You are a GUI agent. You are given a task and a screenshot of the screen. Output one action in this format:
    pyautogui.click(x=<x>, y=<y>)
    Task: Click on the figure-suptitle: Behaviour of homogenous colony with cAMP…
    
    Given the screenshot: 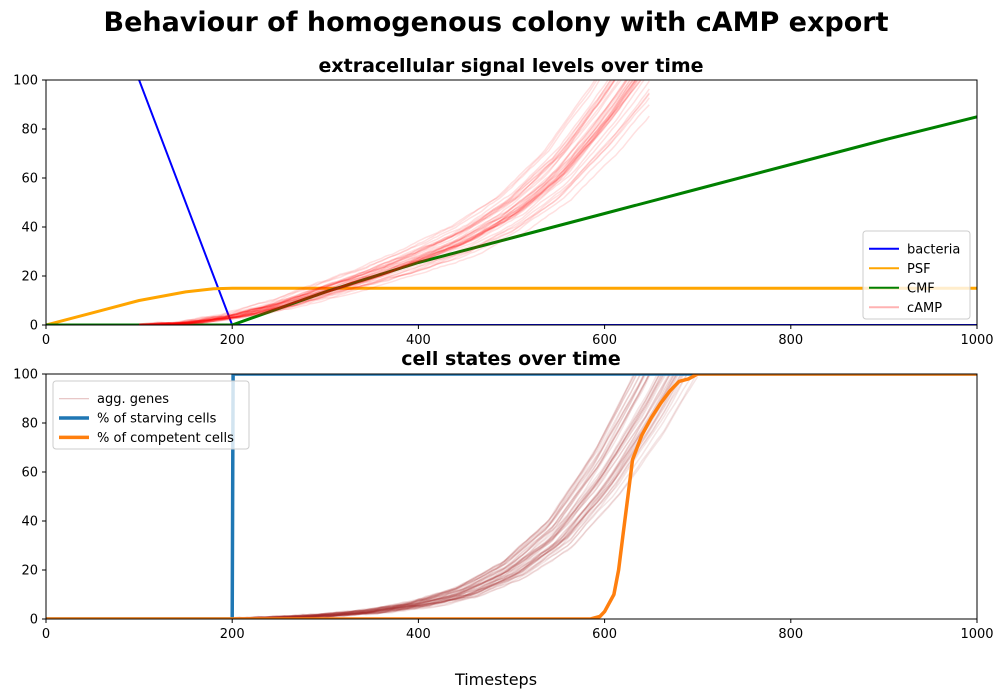 What is the action you would take?
    pyautogui.click(x=495, y=22)
    